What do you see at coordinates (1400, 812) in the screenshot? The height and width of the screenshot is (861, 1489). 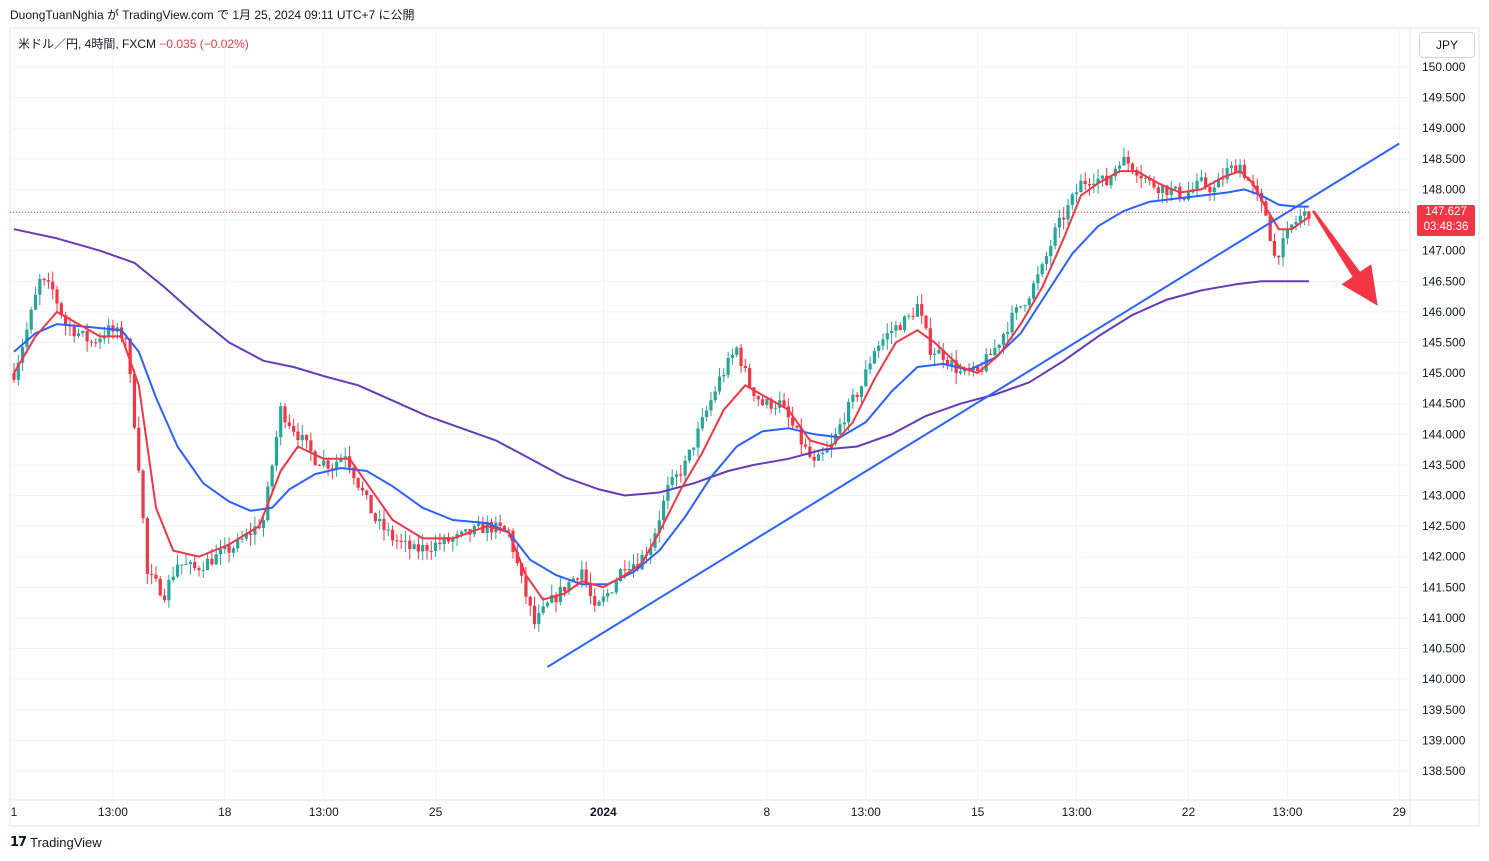 I see `x-tick-label: 29` at bounding box center [1400, 812].